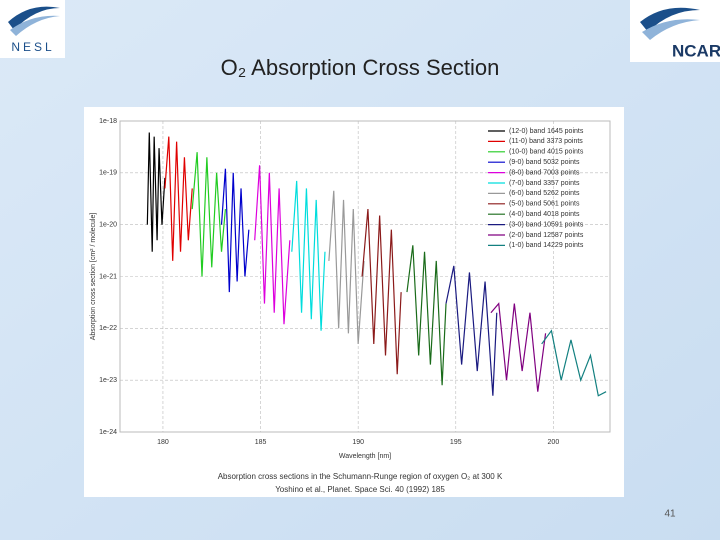 The height and width of the screenshot is (540, 720). What do you see at coordinates (108, 432) in the screenshot?
I see `y-tick-label: 1e-24` at bounding box center [108, 432].